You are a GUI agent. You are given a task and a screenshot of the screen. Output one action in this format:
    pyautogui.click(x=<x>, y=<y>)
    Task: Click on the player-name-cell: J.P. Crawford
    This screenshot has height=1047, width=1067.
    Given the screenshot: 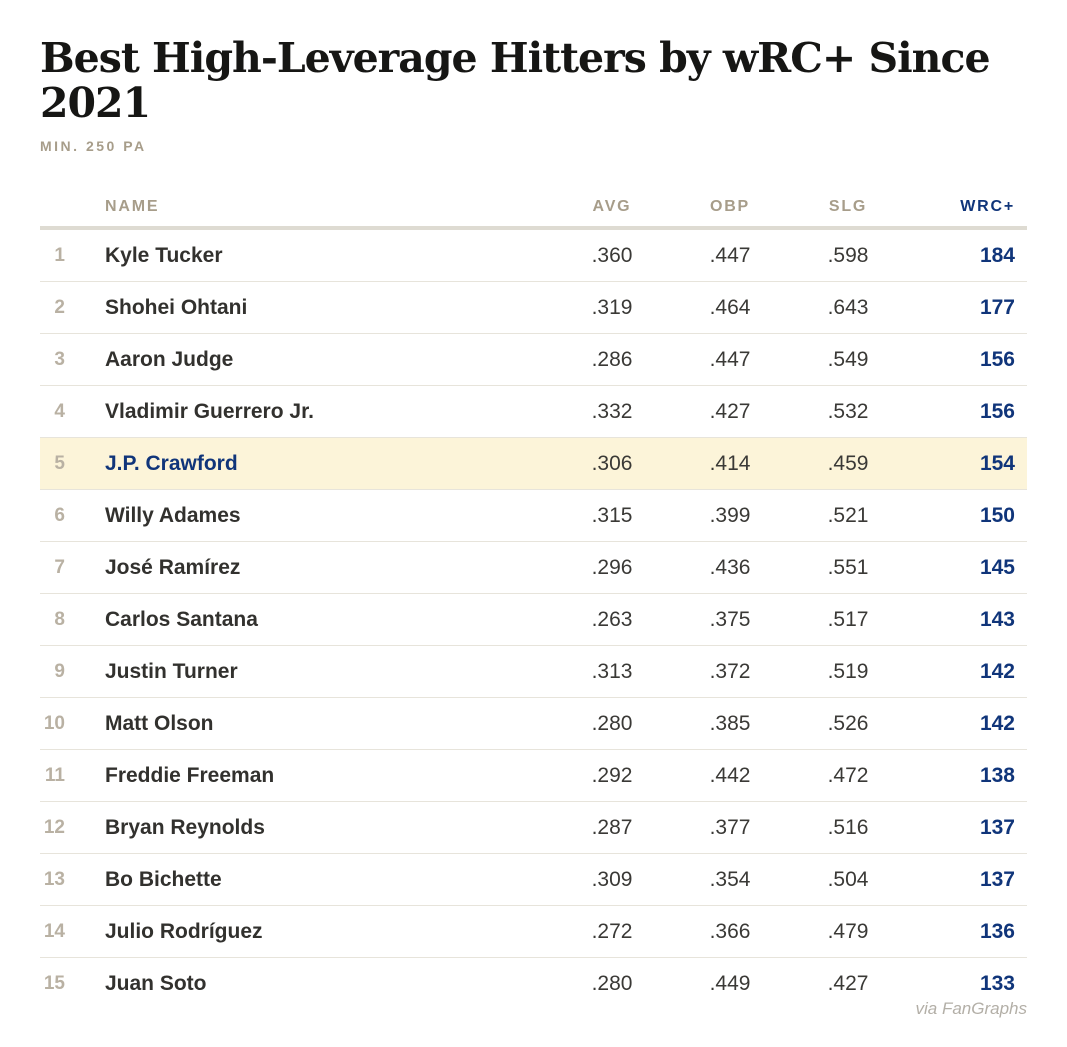 What is the action you would take?
    pyautogui.click(x=171, y=463)
    